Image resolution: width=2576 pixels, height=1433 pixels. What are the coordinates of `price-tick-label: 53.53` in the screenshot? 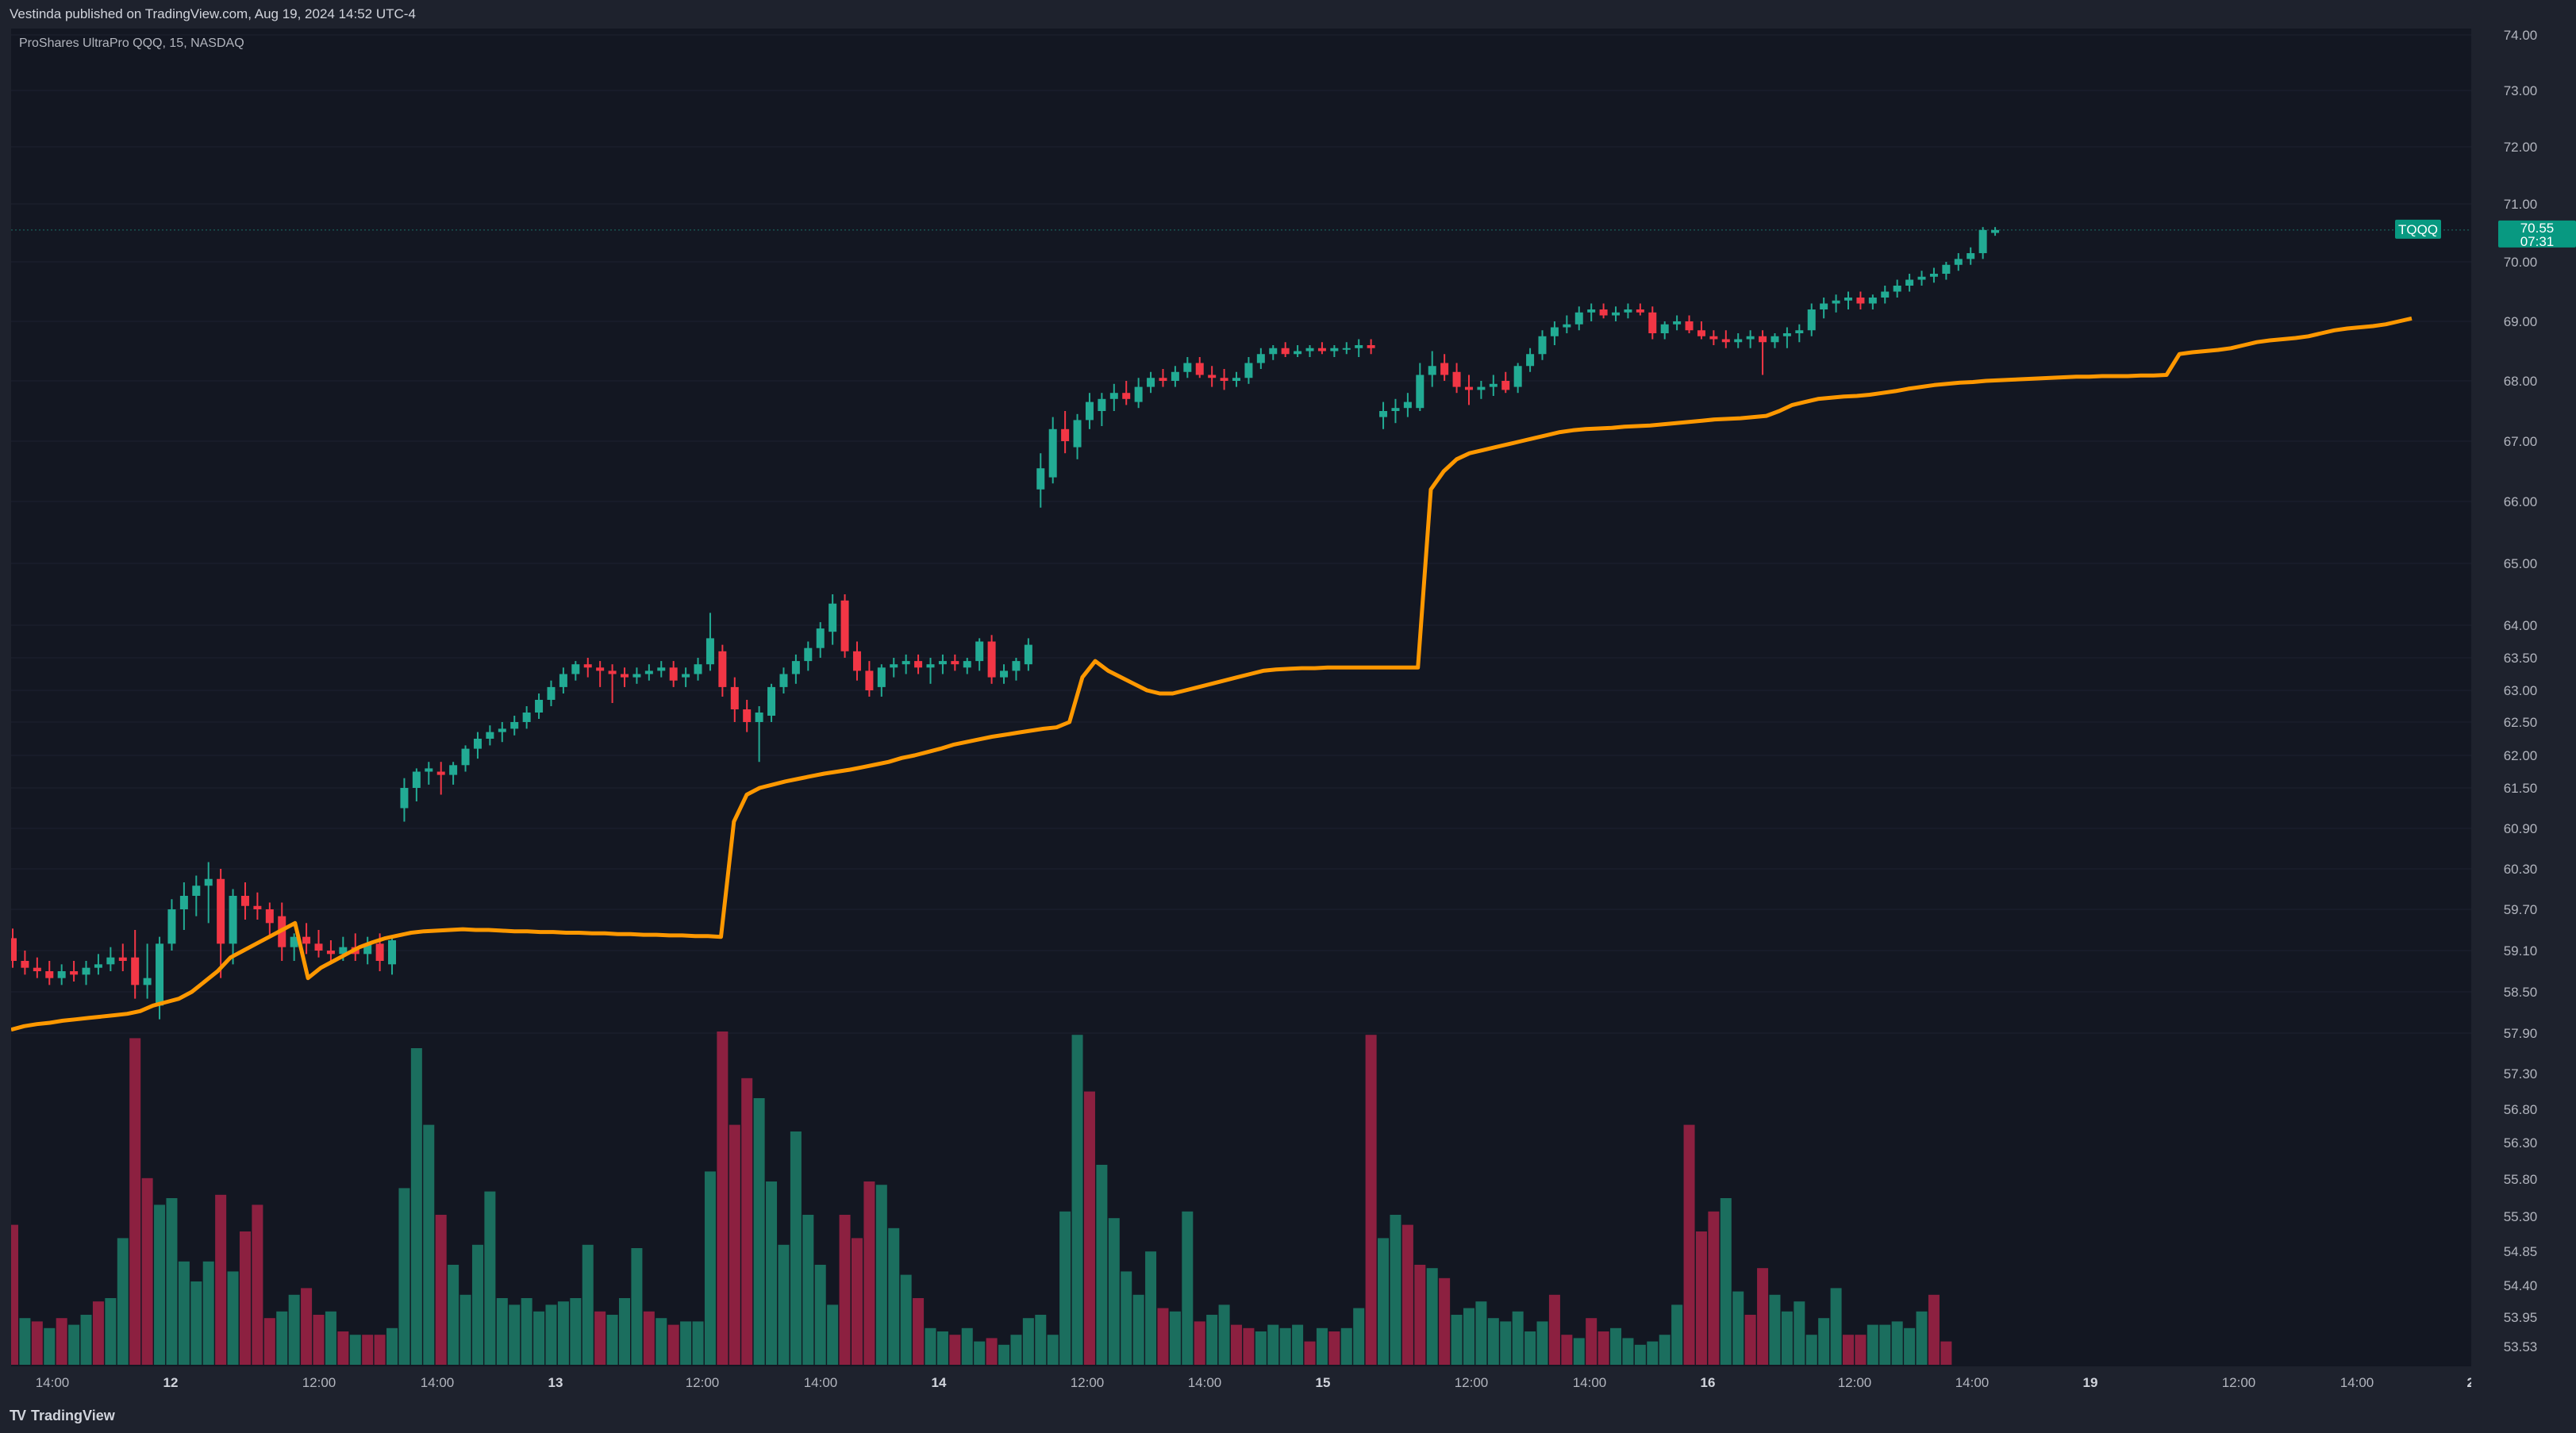 It's located at (2521, 1346).